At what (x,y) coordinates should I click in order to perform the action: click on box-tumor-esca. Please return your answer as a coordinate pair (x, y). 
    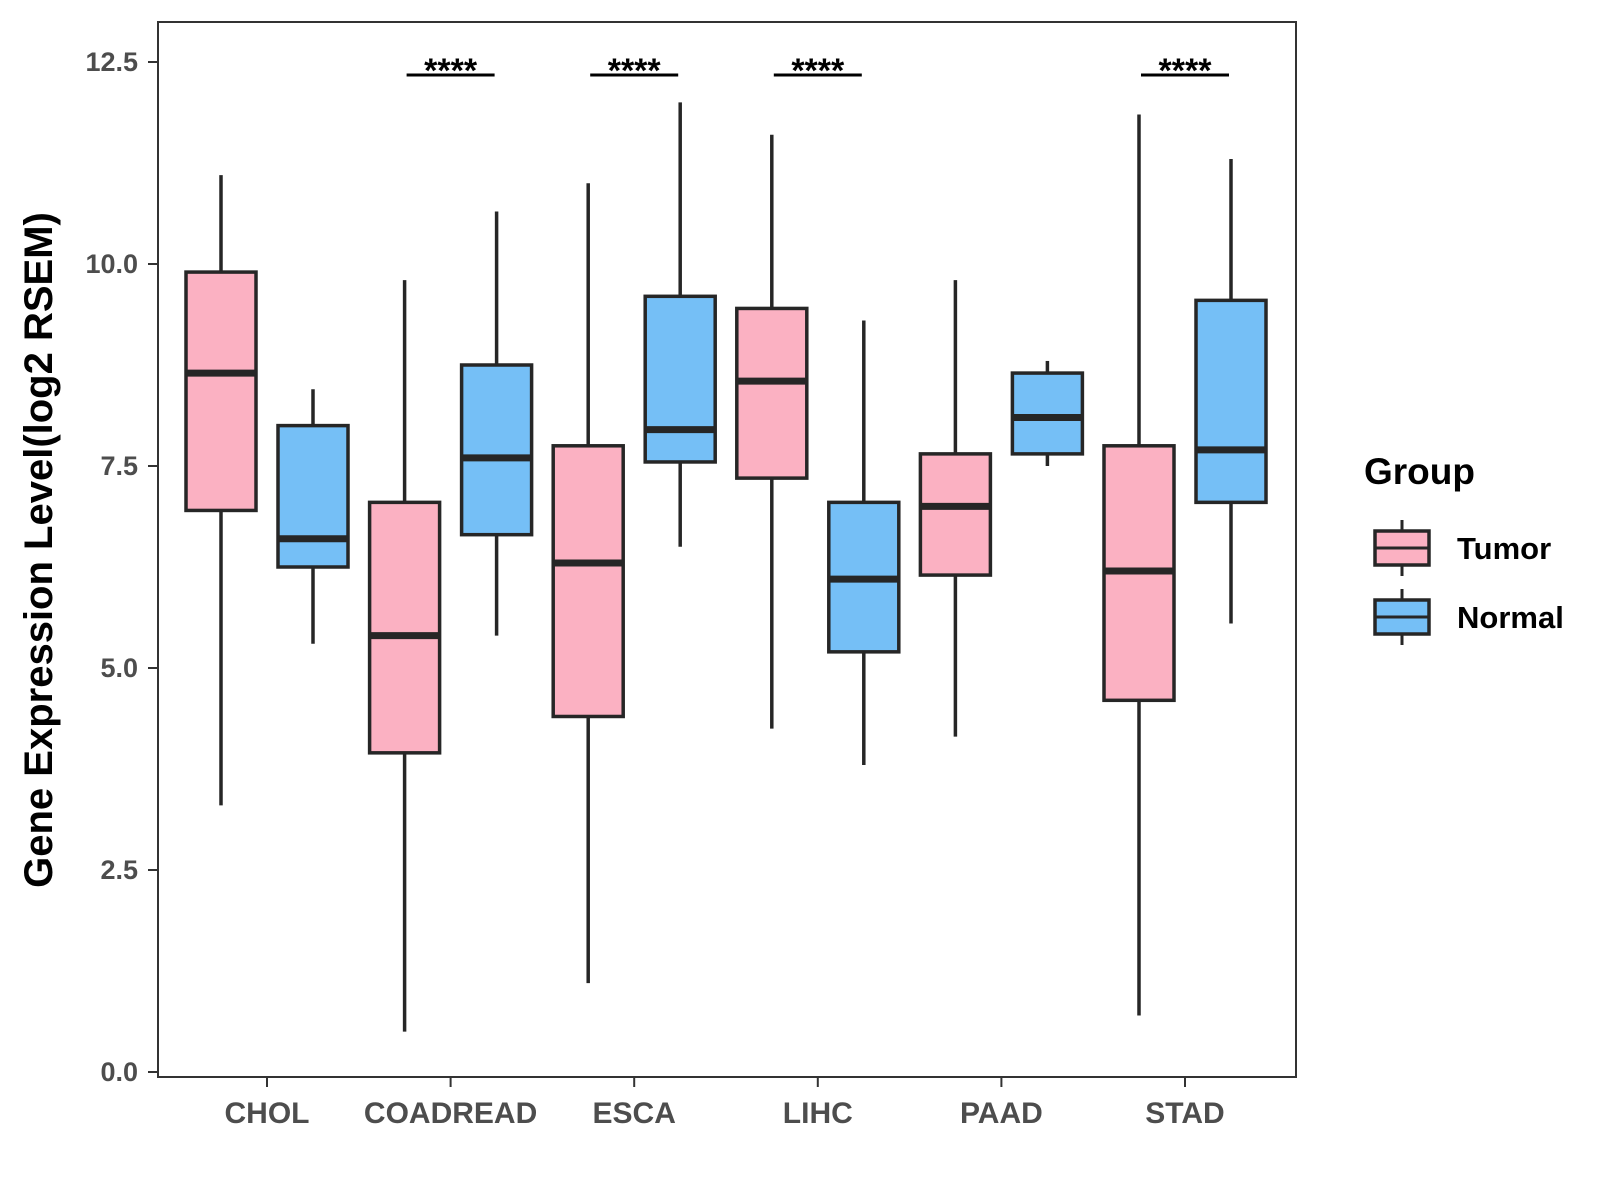
    Looking at the image, I should click on (588, 583).